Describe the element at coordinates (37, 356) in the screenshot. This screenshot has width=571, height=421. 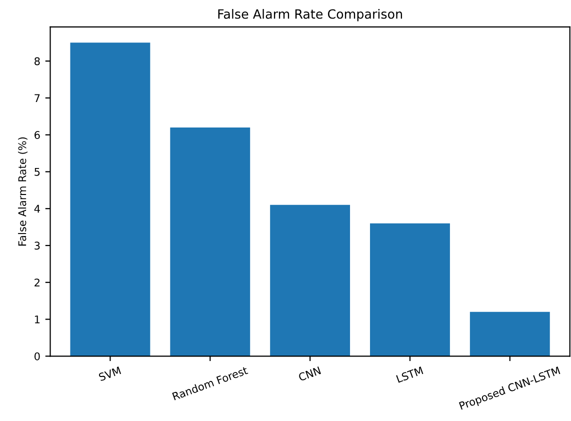
I see `y-tick-label: 0` at that location.